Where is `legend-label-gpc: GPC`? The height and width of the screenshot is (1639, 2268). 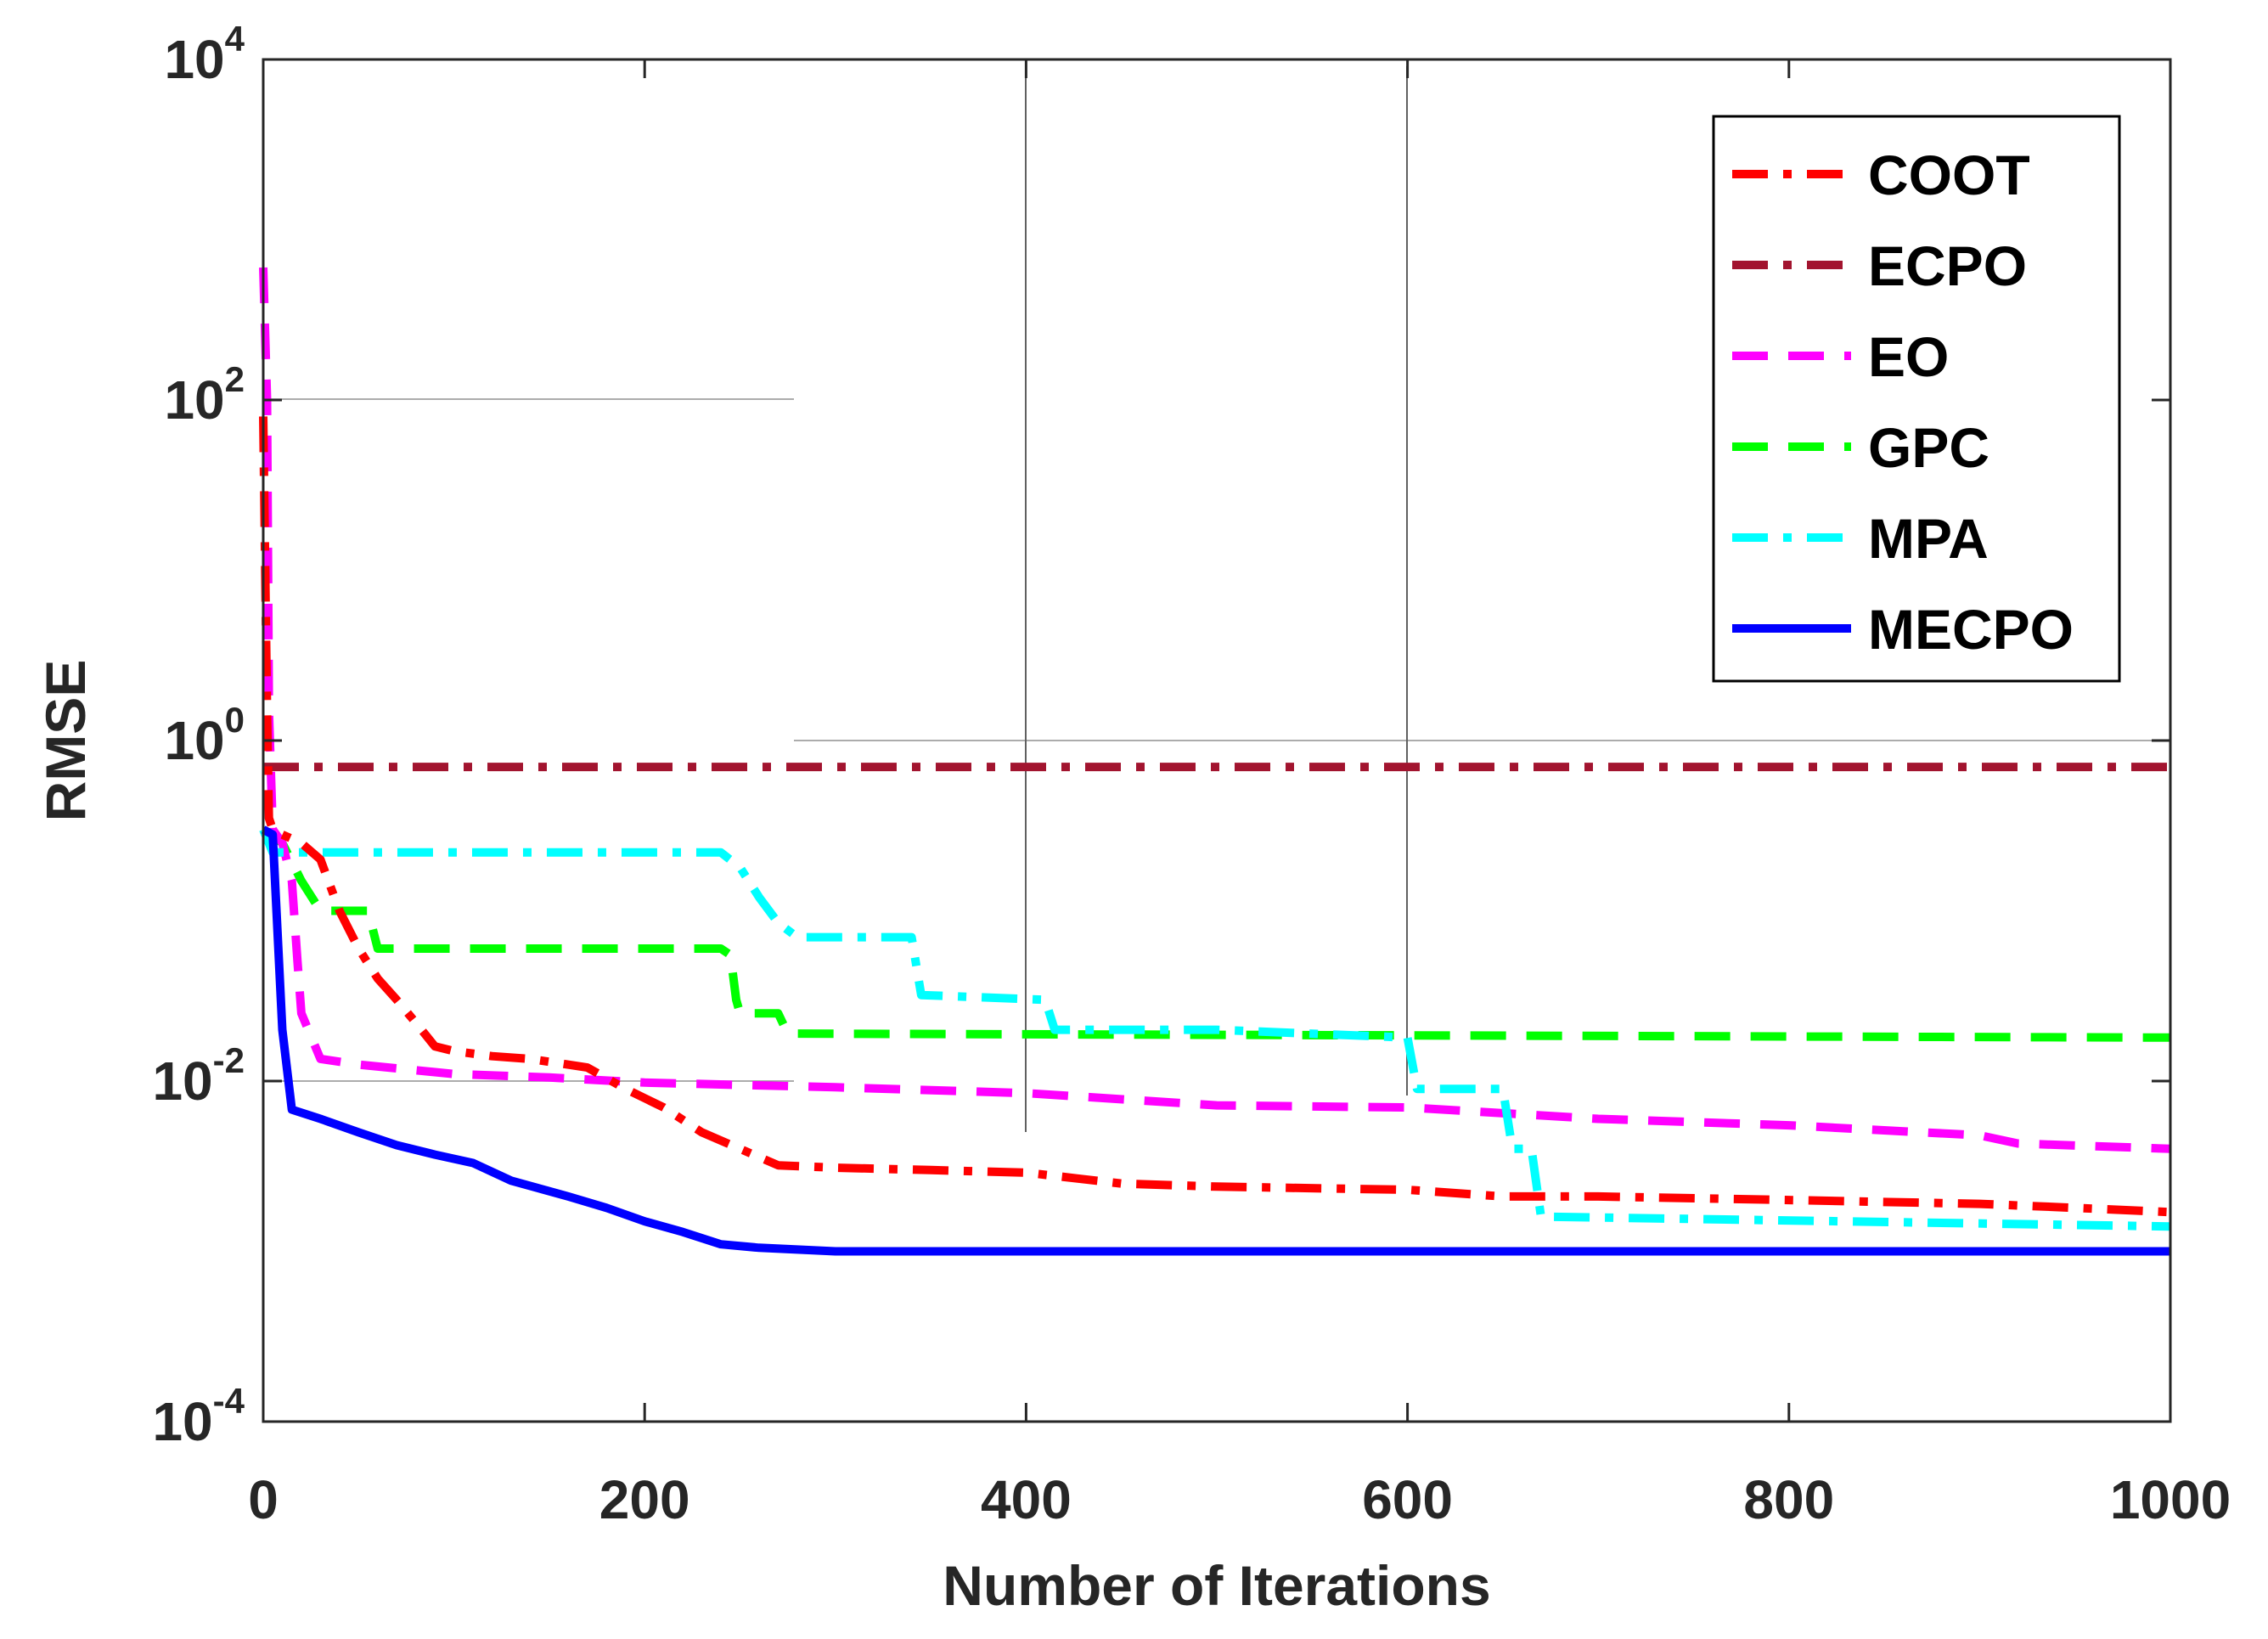 legend-label-gpc: GPC is located at coordinates (1928, 447).